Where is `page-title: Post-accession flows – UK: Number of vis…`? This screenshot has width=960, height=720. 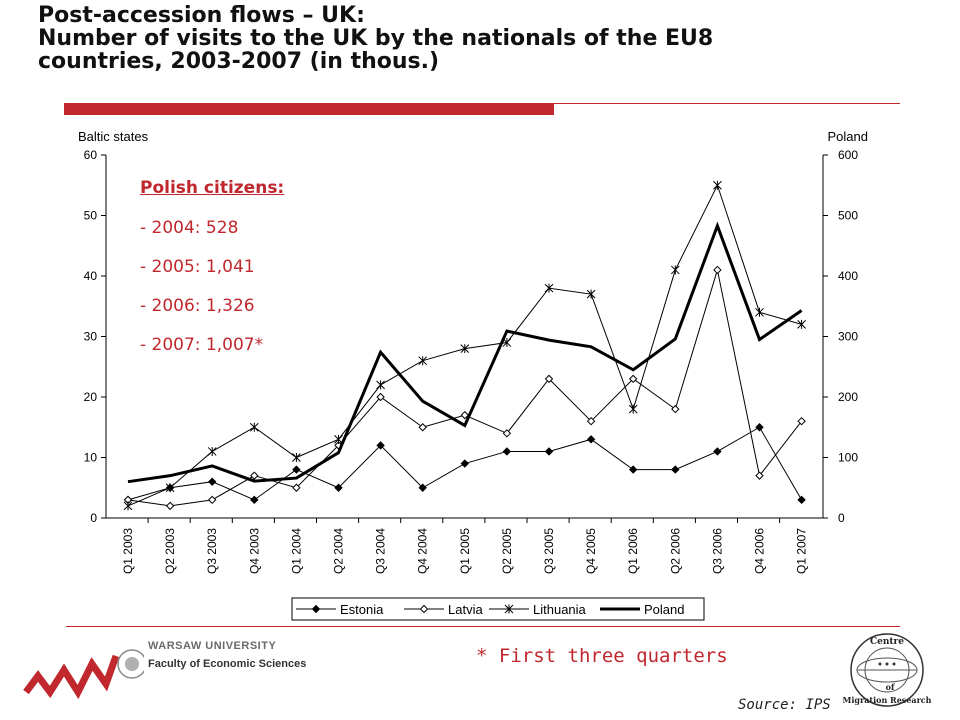
page-title: Post-accession flows – UK: Number of vis… is located at coordinates (488, 38).